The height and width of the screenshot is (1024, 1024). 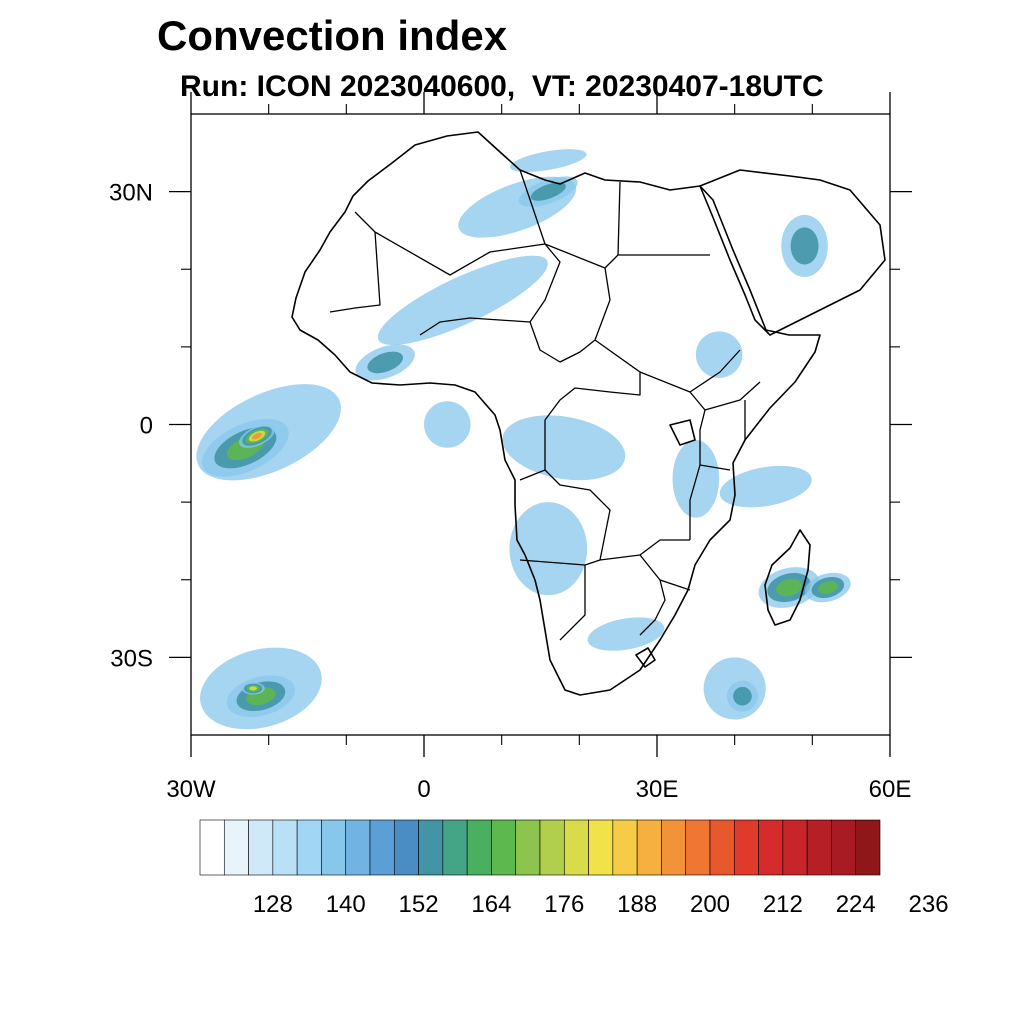 I want to click on convection-cell-west-africa-coast-level2, so click(x=385, y=362).